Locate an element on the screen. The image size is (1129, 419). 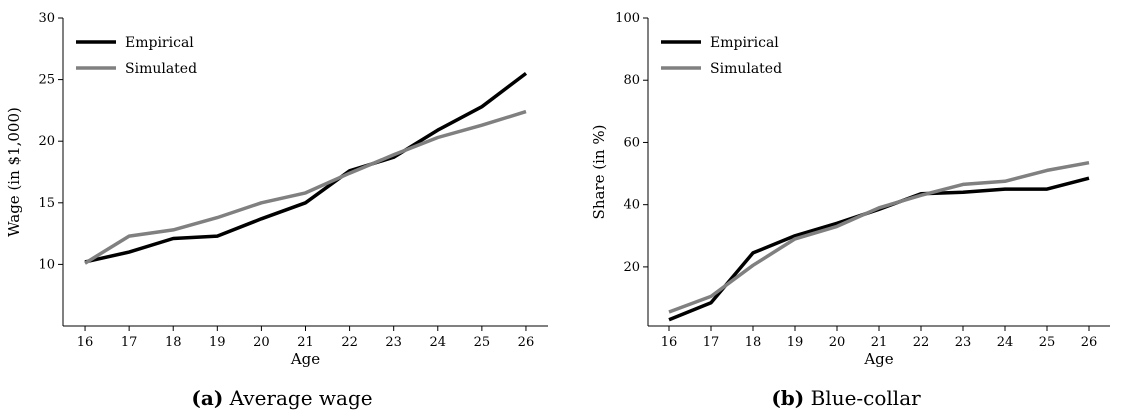
y-axis-label: Share (in %) is located at coordinates (599, 172).